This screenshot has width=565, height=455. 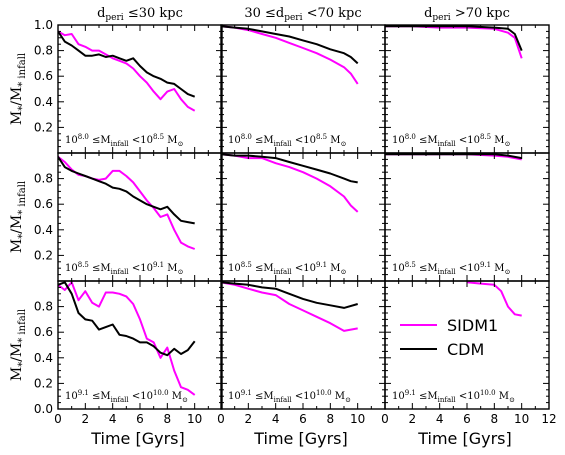 I want to click on column-title-0: dperi ≤30 kpc, so click(x=140, y=14).